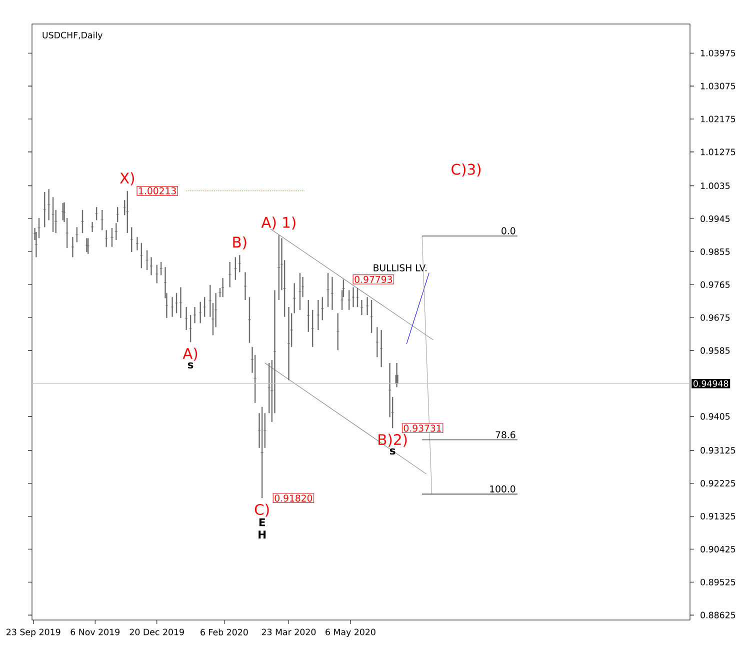 The width and height of the screenshot is (746, 647). I want to click on series-label: 78.6, so click(506, 434).